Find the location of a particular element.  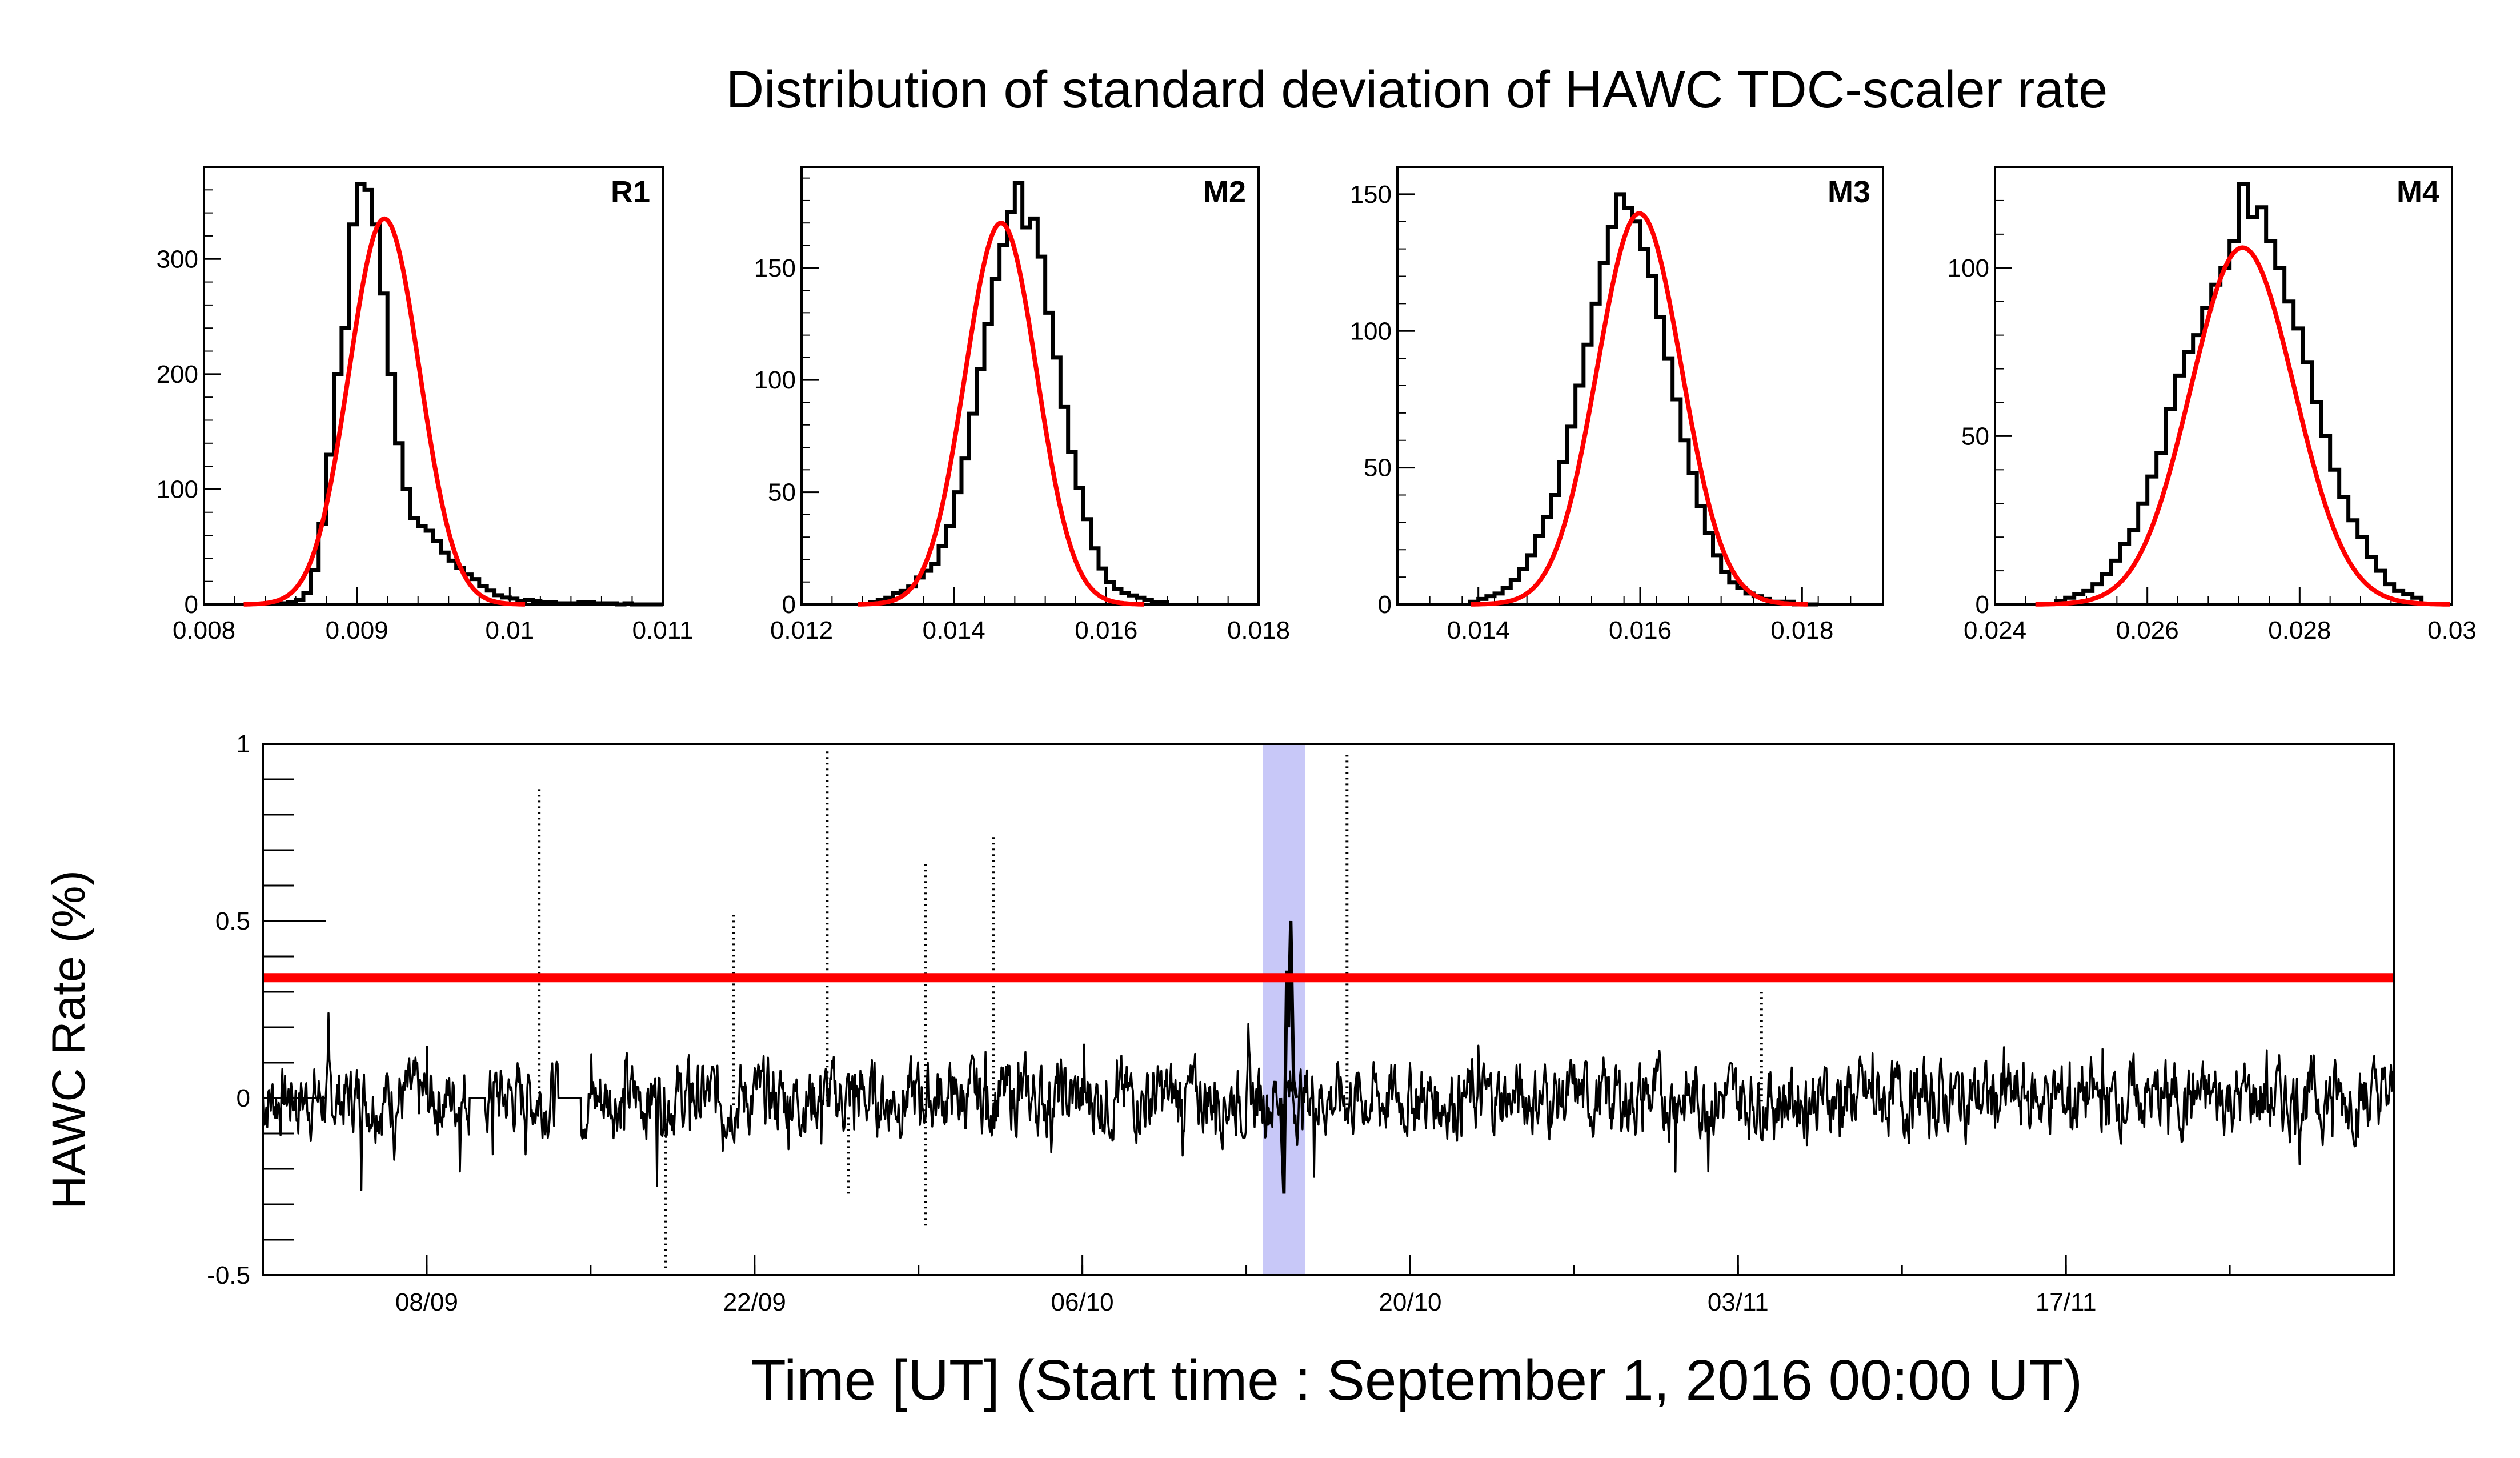

y-tick-label: 0.5 is located at coordinates (232, 921).